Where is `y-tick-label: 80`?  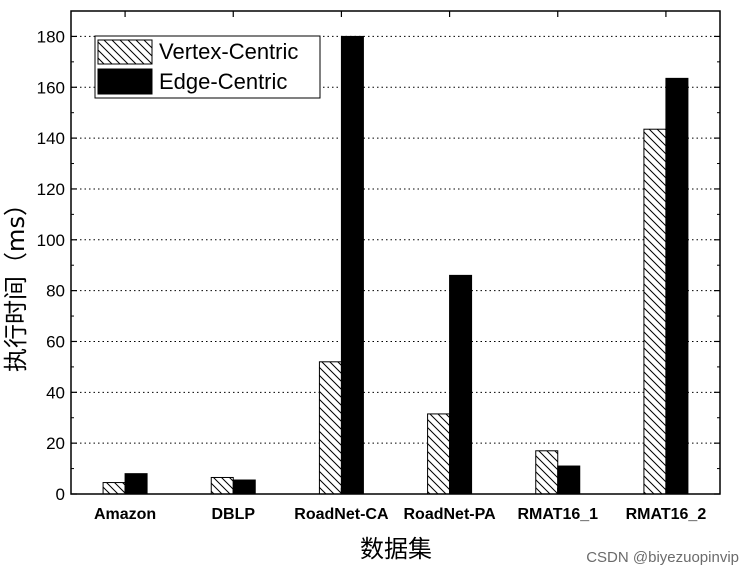
y-tick-label: 80 is located at coordinates (55, 291).